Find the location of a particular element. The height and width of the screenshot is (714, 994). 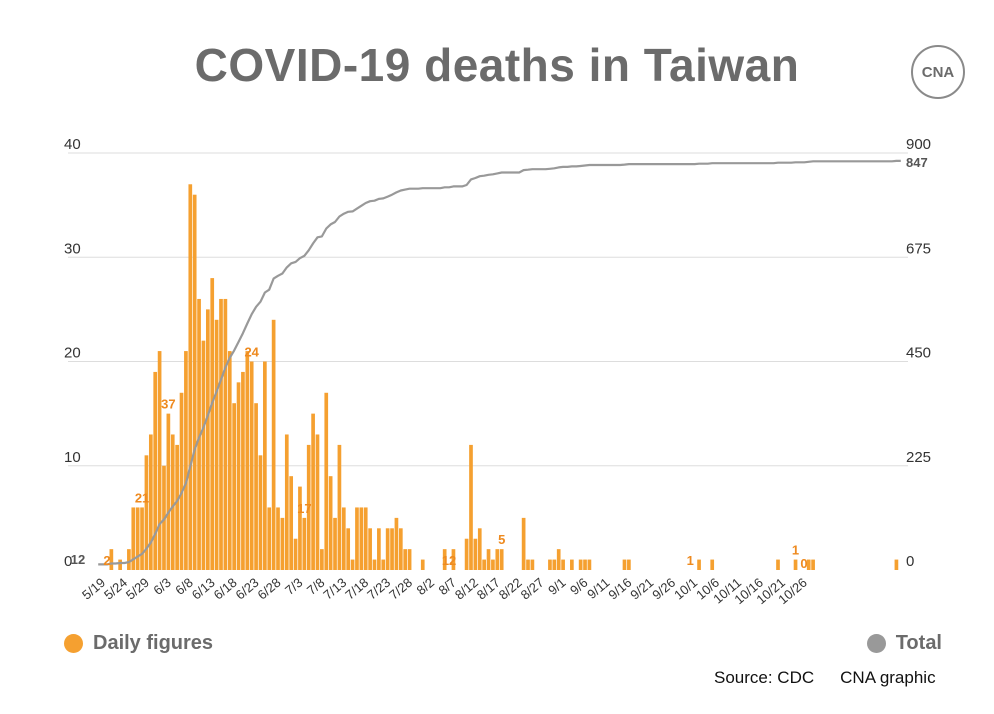

x-tick-label: 8/2 is located at coordinates (425, 586).